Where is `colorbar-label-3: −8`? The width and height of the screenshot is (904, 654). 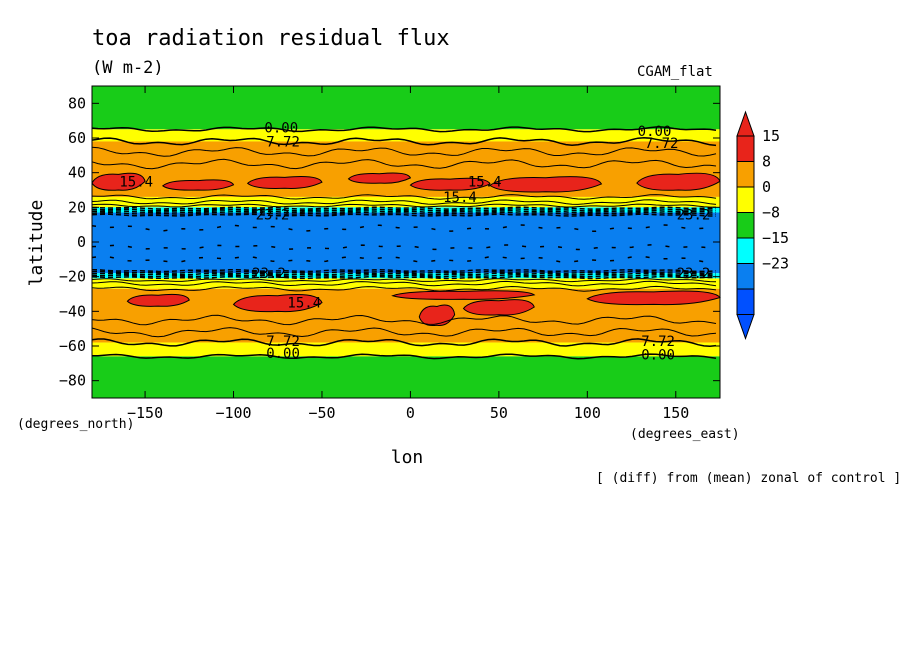 colorbar-label-3: −8 is located at coordinates (771, 213).